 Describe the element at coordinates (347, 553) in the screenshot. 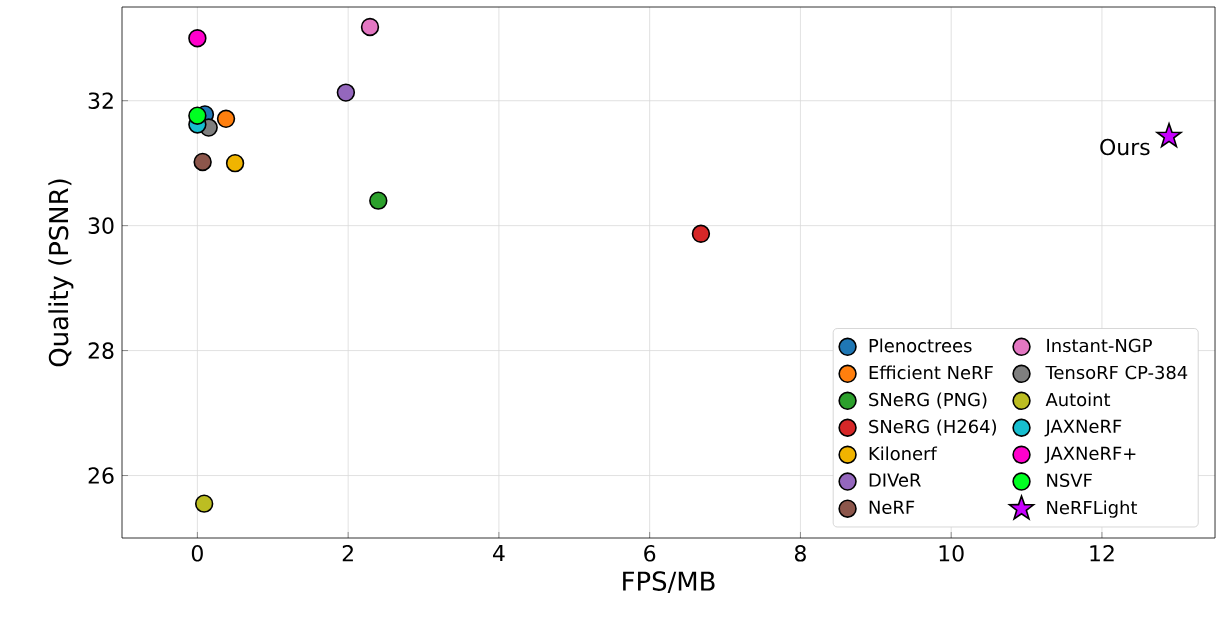

I see `x-tick-label: 2` at that location.